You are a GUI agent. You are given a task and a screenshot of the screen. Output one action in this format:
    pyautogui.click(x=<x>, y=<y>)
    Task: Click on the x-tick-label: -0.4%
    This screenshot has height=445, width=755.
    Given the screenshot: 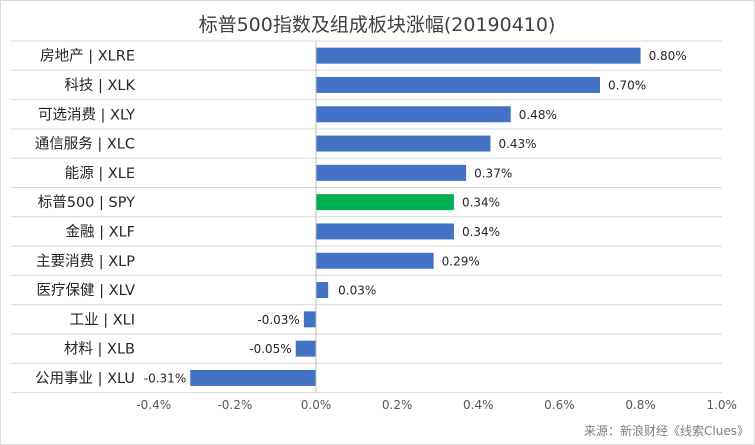 What is the action you would take?
    pyautogui.click(x=153, y=405)
    